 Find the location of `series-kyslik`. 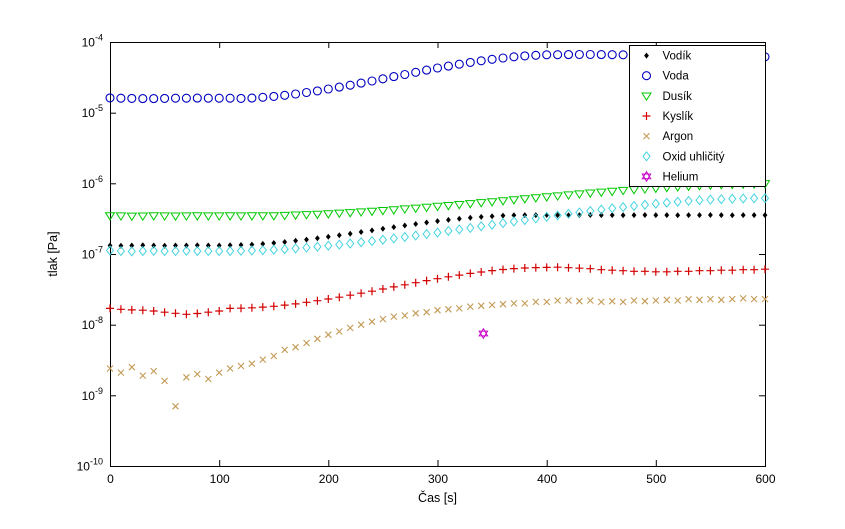

series-kyslik is located at coordinates (437, 291).